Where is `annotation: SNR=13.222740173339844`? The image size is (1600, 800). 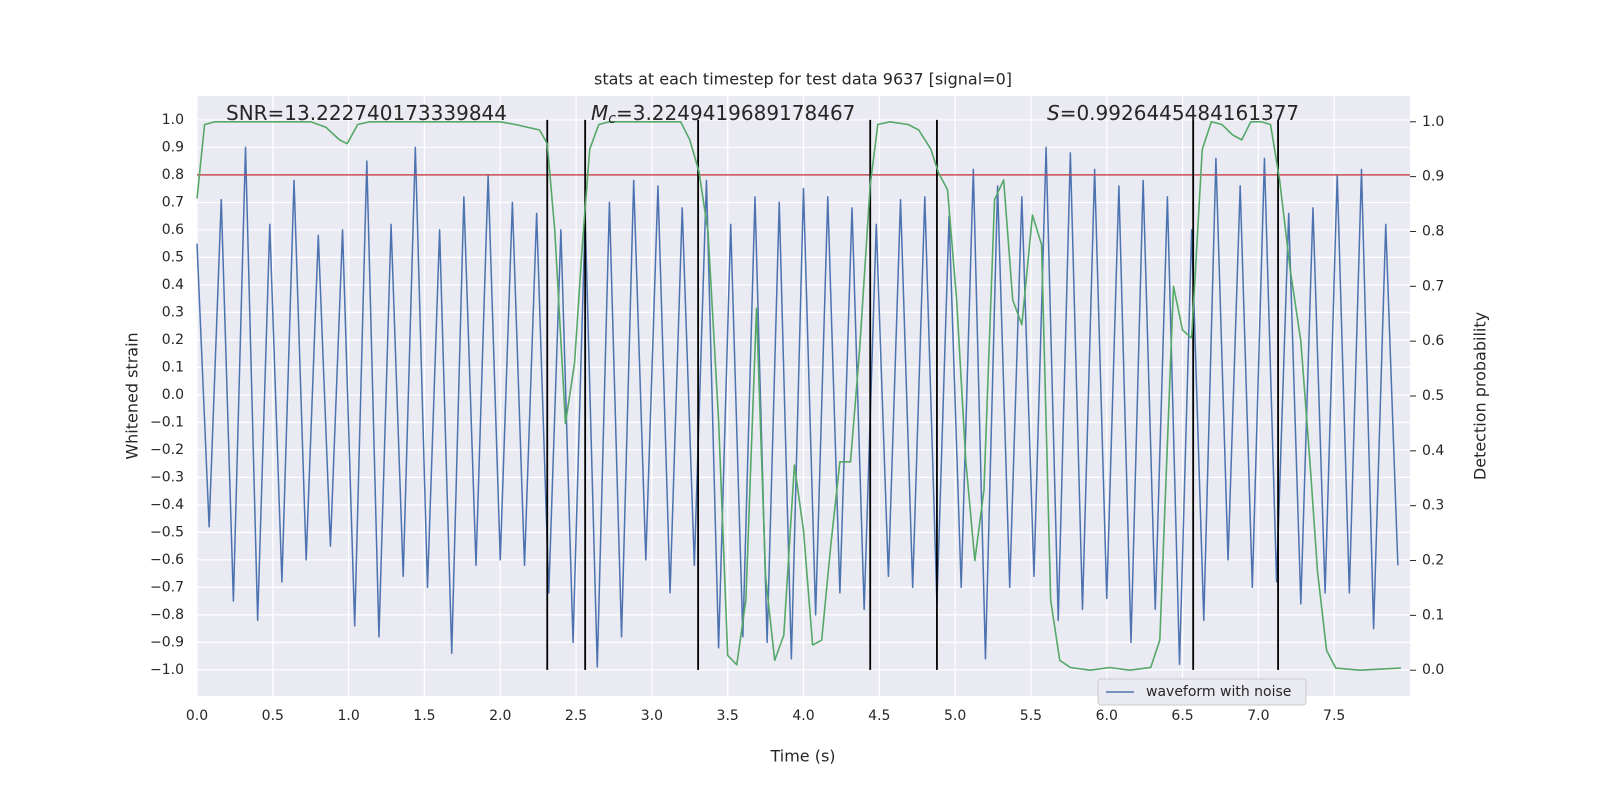 annotation: SNR=13.222740173339844 is located at coordinates (366, 113).